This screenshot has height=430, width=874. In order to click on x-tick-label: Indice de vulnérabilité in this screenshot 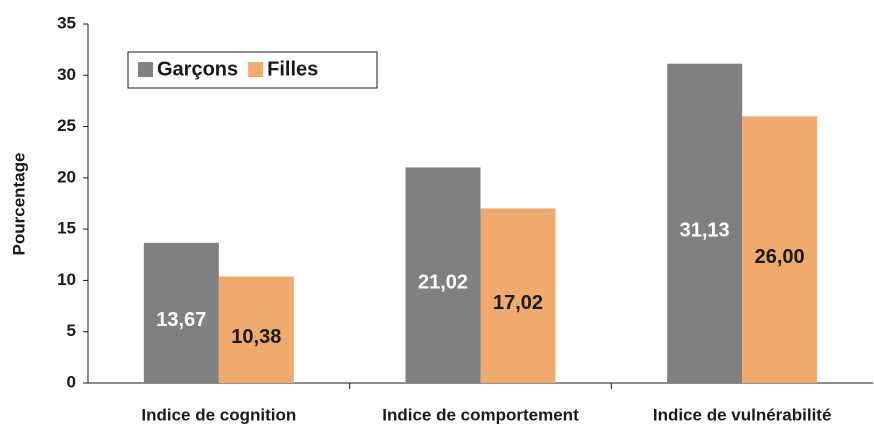, I will do `click(742, 414)`.